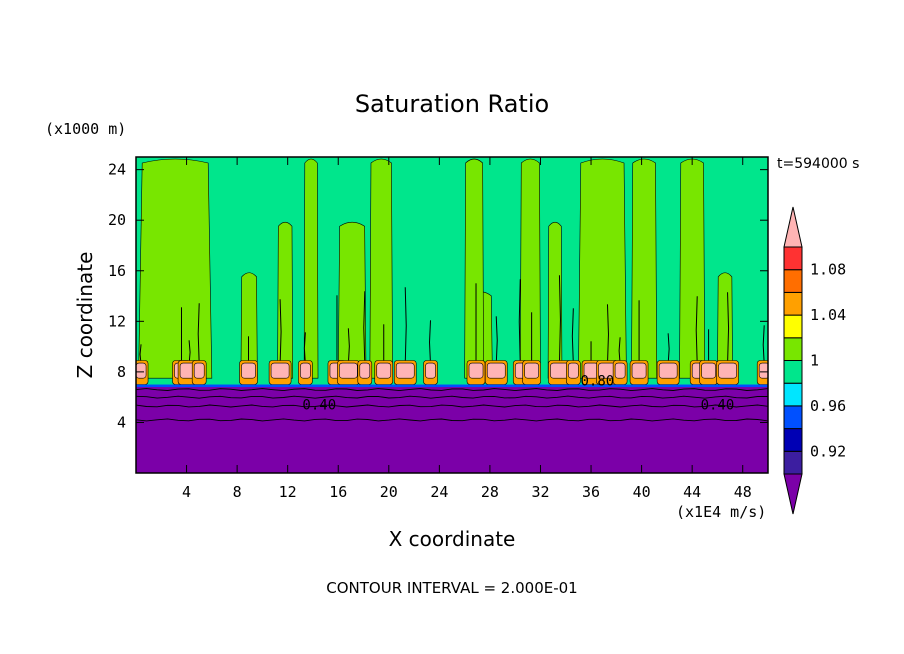 The image size is (904, 654). Describe the element at coordinates (793, 494) in the screenshot. I see `colorbar-lower-extension` at that location.